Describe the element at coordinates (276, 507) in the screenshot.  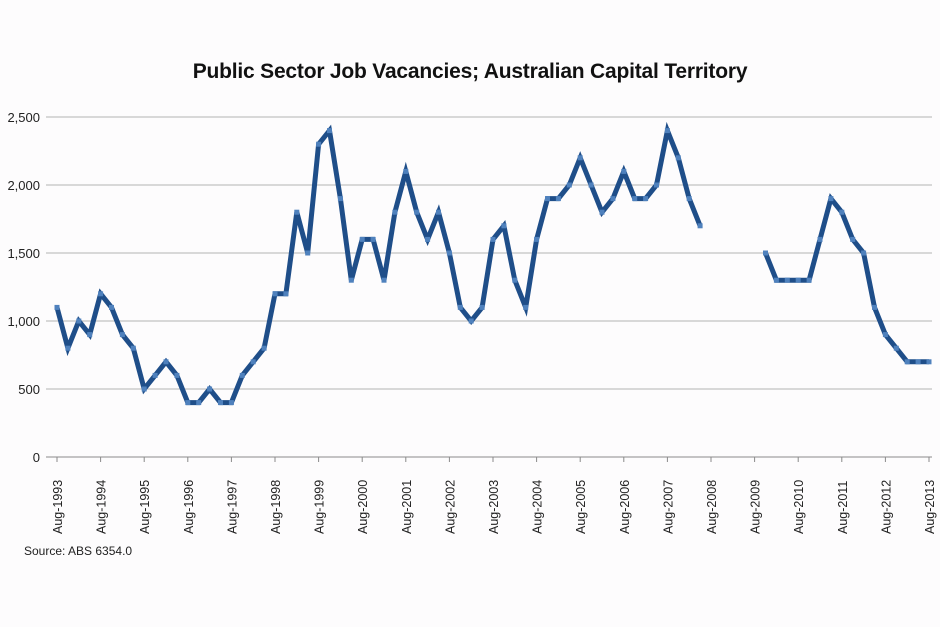
I see `x-tick-label: Aug-1998` at that location.